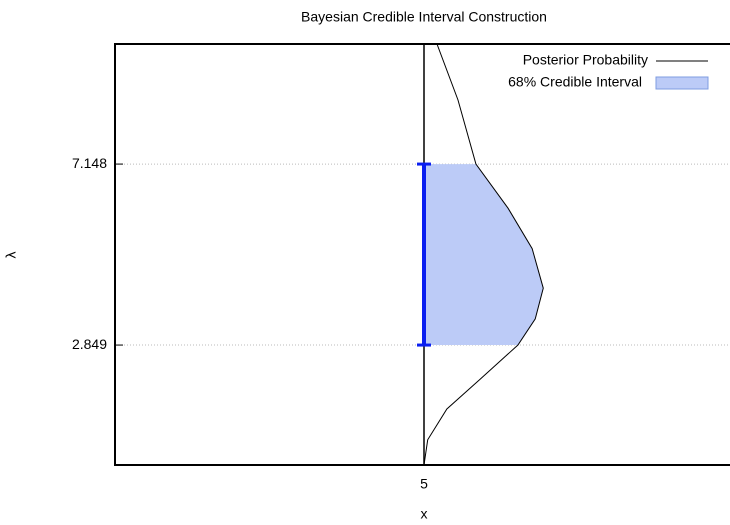  I want to click on plot-area, so click(483, 254).